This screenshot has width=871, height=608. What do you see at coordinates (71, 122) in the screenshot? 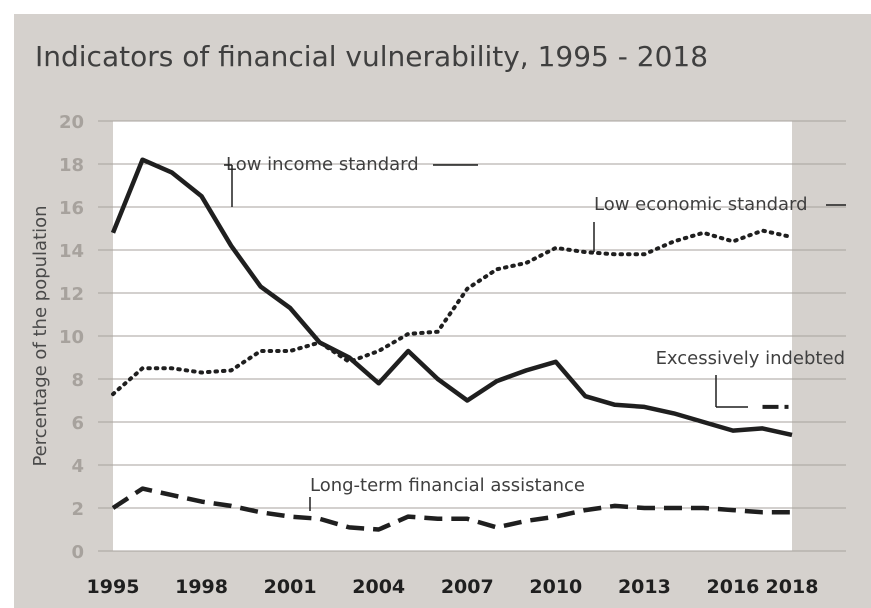
I see `y-tick-label: 20` at bounding box center [71, 122].